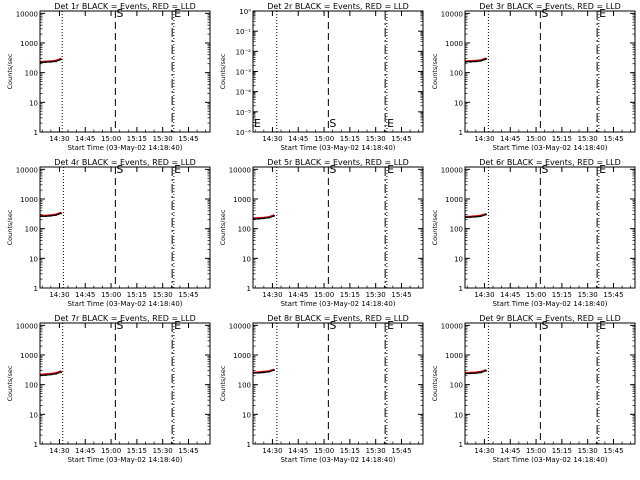  I want to click on edge-marker-label: E, so click(257, 123).